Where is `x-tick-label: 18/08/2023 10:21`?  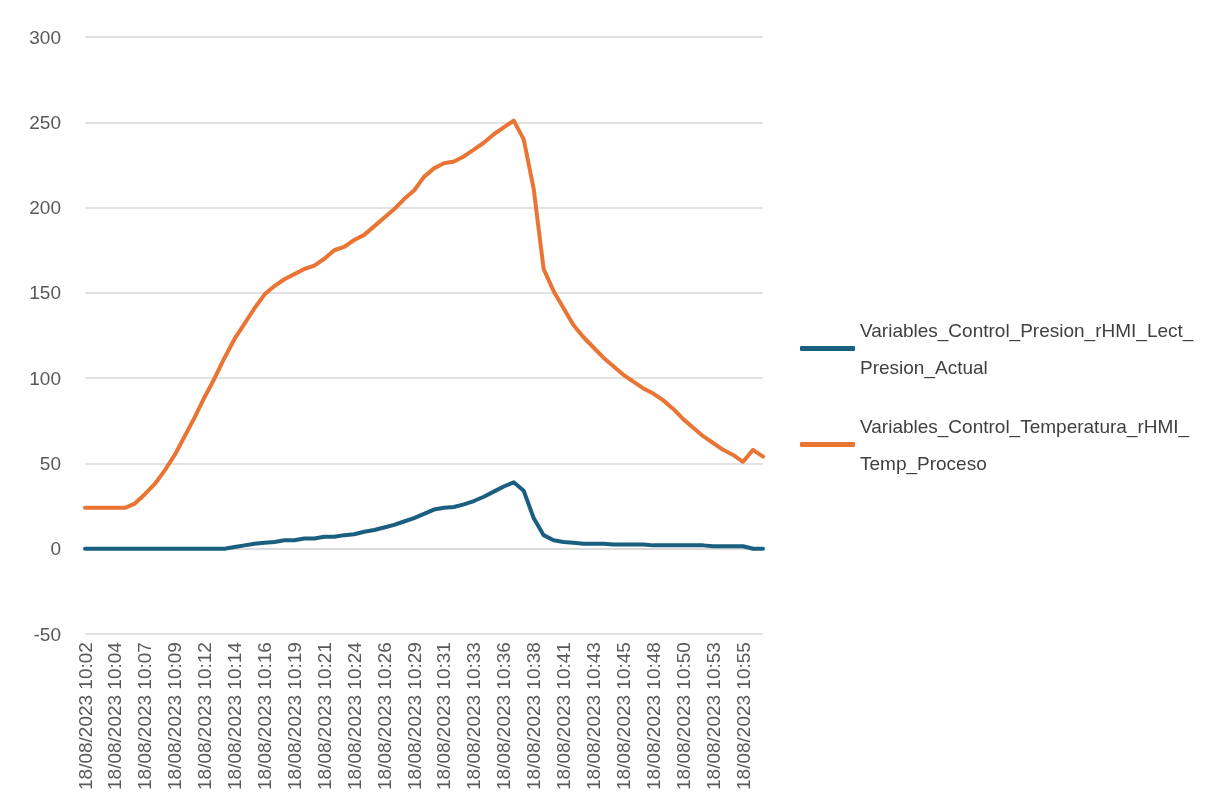
x-tick-label: 18/08/2023 10:21 is located at coordinates (324, 716).